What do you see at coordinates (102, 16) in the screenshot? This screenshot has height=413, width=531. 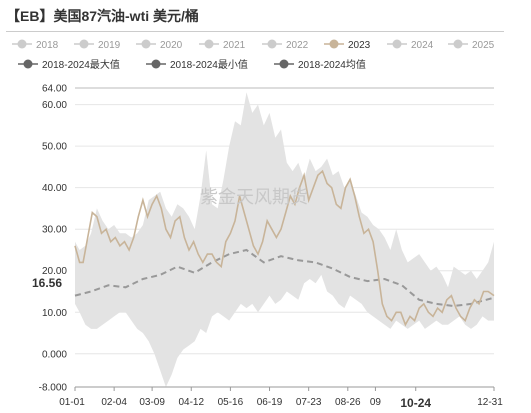 I see `chart-title: 【EB】美国87汽油-wti 美元/桶` at bounding box center [102, 16].